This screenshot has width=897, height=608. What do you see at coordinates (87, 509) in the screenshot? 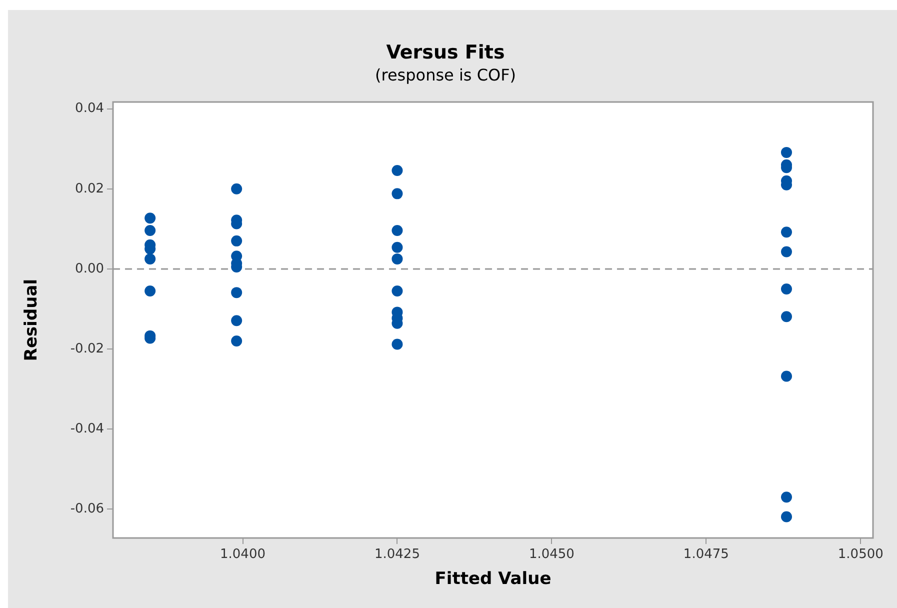
I see `y-tick-label: -0.06` at bounding box center [87, 509].